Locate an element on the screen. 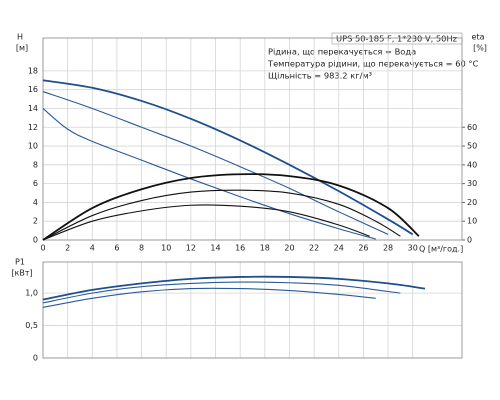 The width and height of the screenshot is (500, 400). y-tick-label: 1,0 is located at coordinates (31, 293).